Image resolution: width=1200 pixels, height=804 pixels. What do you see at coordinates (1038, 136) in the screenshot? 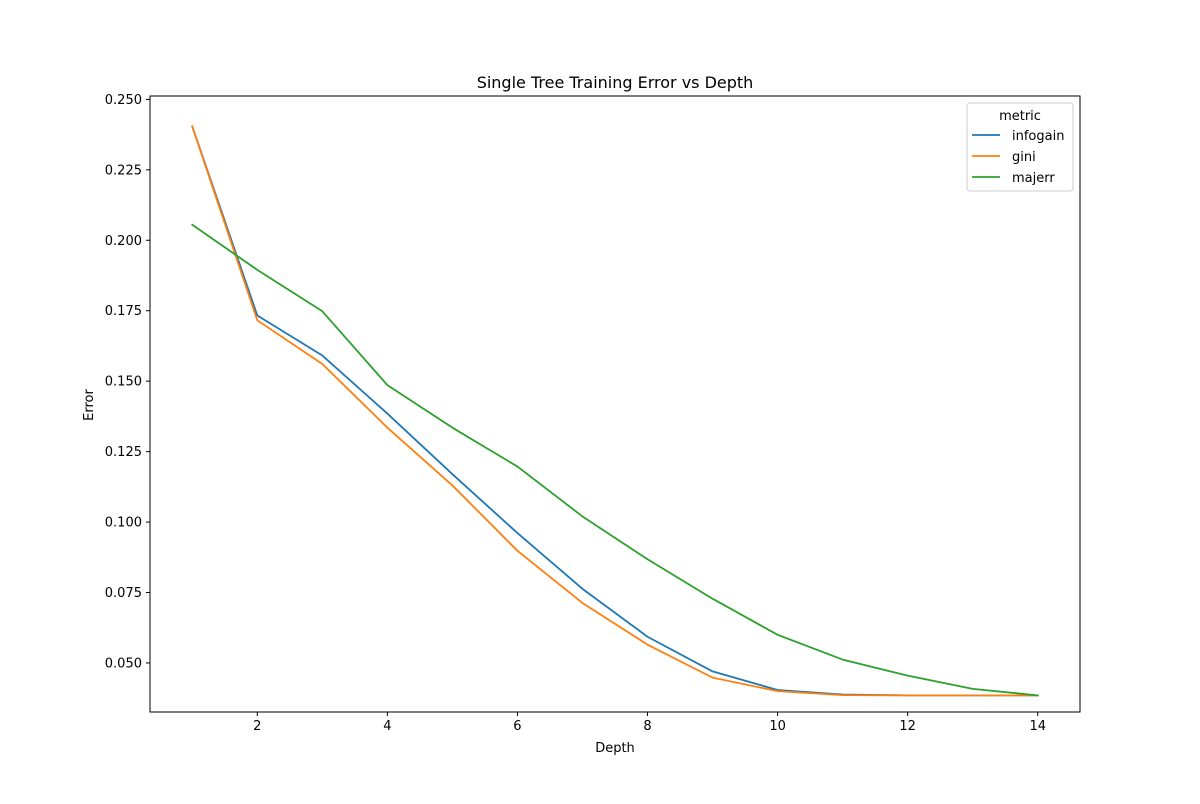
I see `legend-label-infogain: infogain` at bounding box center [1038, 136].